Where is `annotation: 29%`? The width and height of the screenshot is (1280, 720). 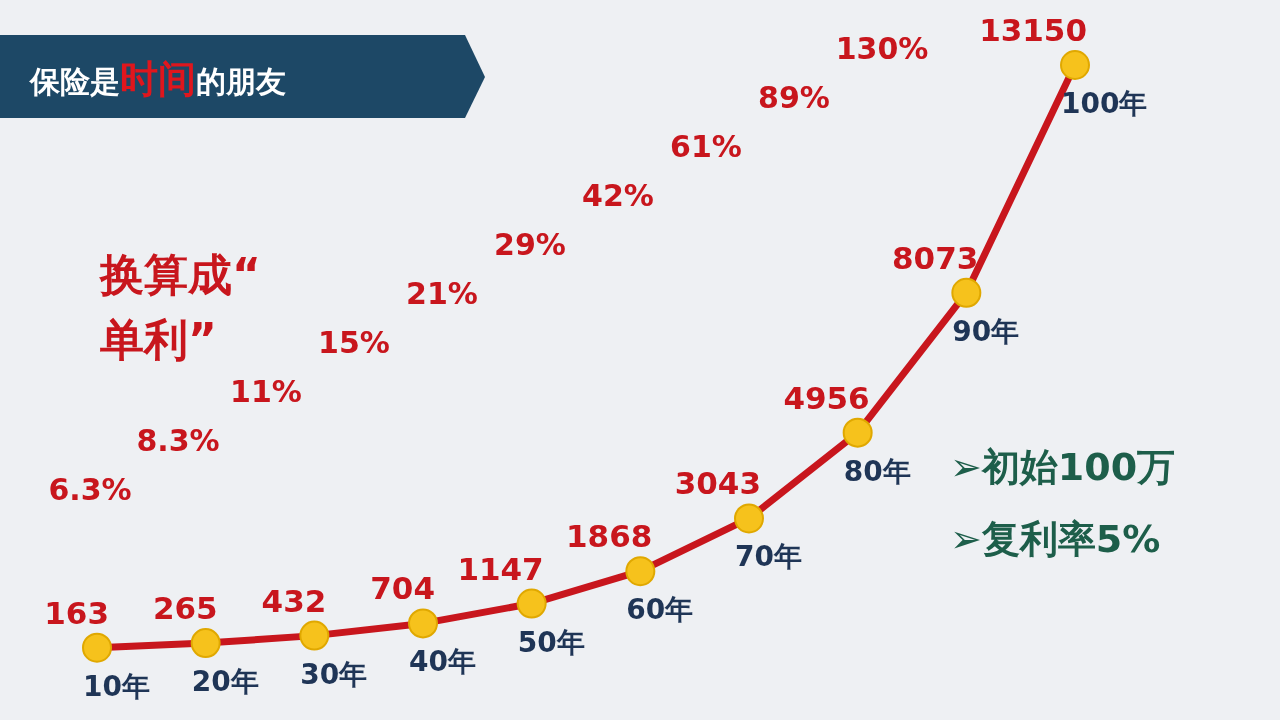
annotation: 29% is located at coordinates (530, 244).